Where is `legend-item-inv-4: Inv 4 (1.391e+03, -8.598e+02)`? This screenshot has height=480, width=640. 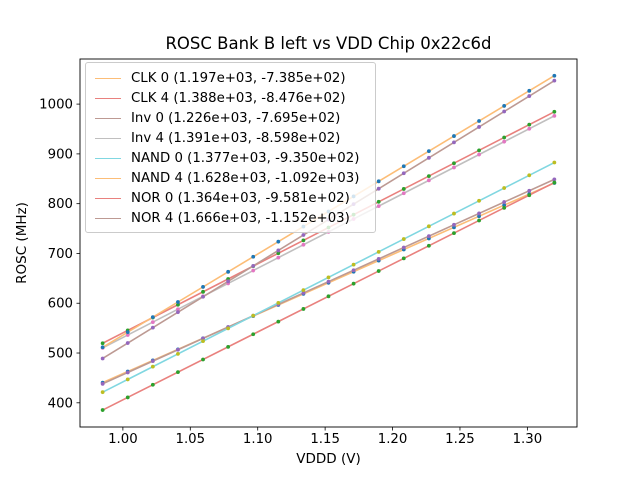 legend-item-inv-4: Inv 4 (1.391e+03, -8.598e+02) is located at coordinates (231, 138).